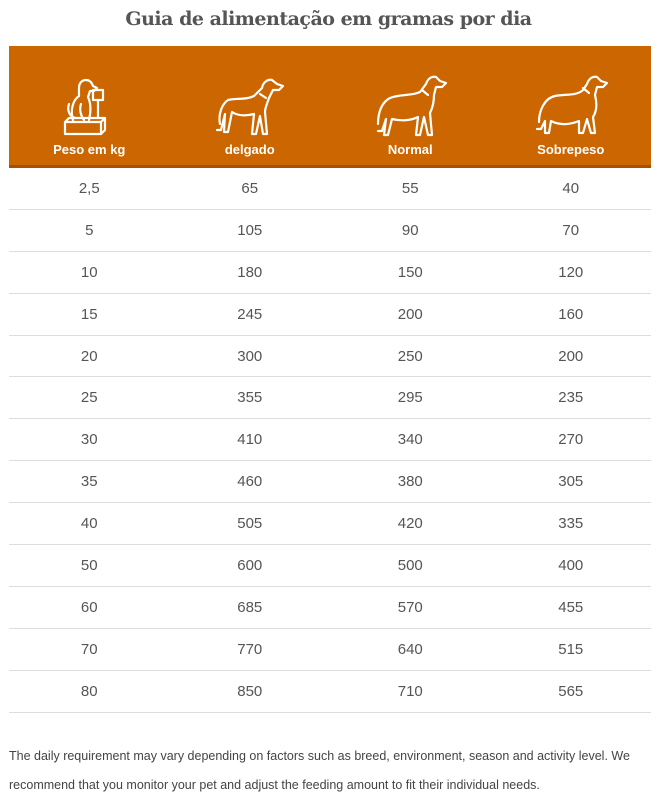 The width and height of the screenshot is (657, 802). I want to click on cell-thin: 245, so click(250, 314).